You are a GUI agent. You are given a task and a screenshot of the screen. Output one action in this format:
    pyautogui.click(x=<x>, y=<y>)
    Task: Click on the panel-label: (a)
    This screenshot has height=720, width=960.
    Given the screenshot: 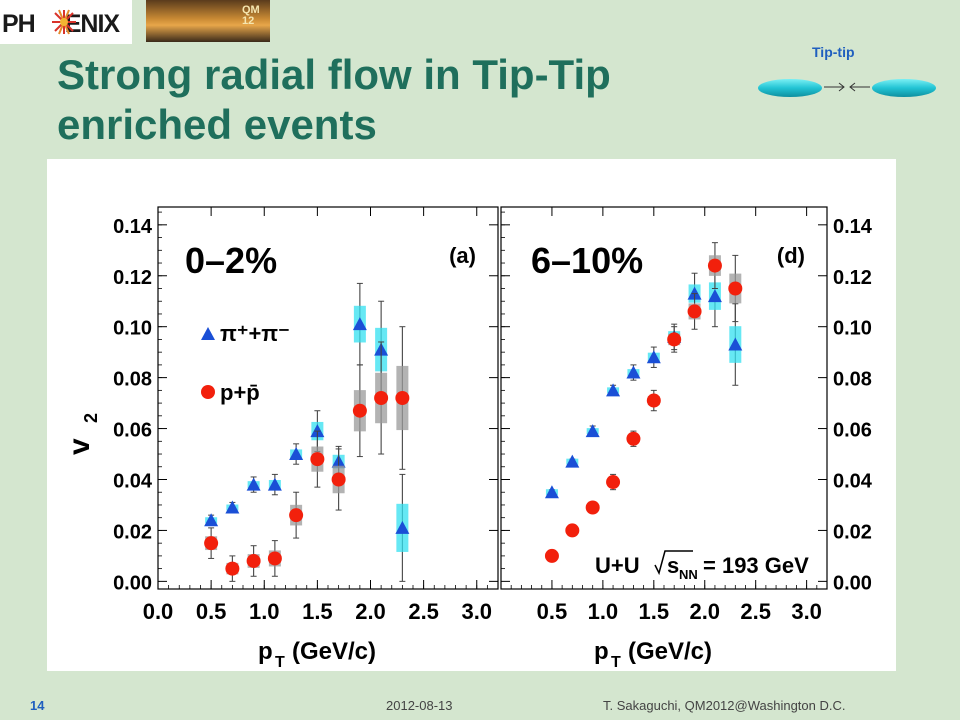 What is the action you would take?
    pyautogui.click(x=462, y=255)
    